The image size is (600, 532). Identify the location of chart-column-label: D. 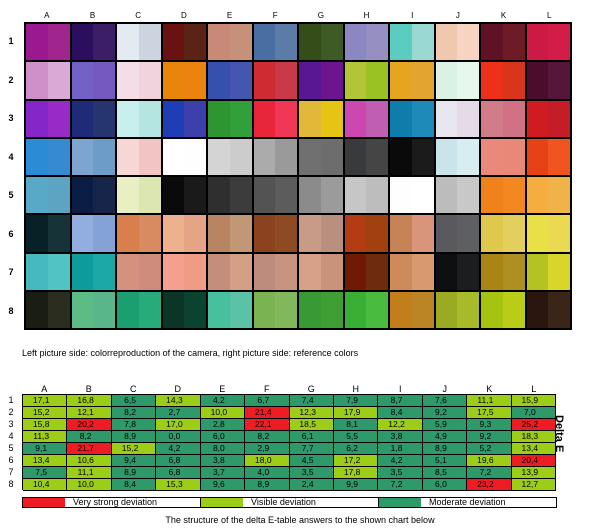
(183, 15).